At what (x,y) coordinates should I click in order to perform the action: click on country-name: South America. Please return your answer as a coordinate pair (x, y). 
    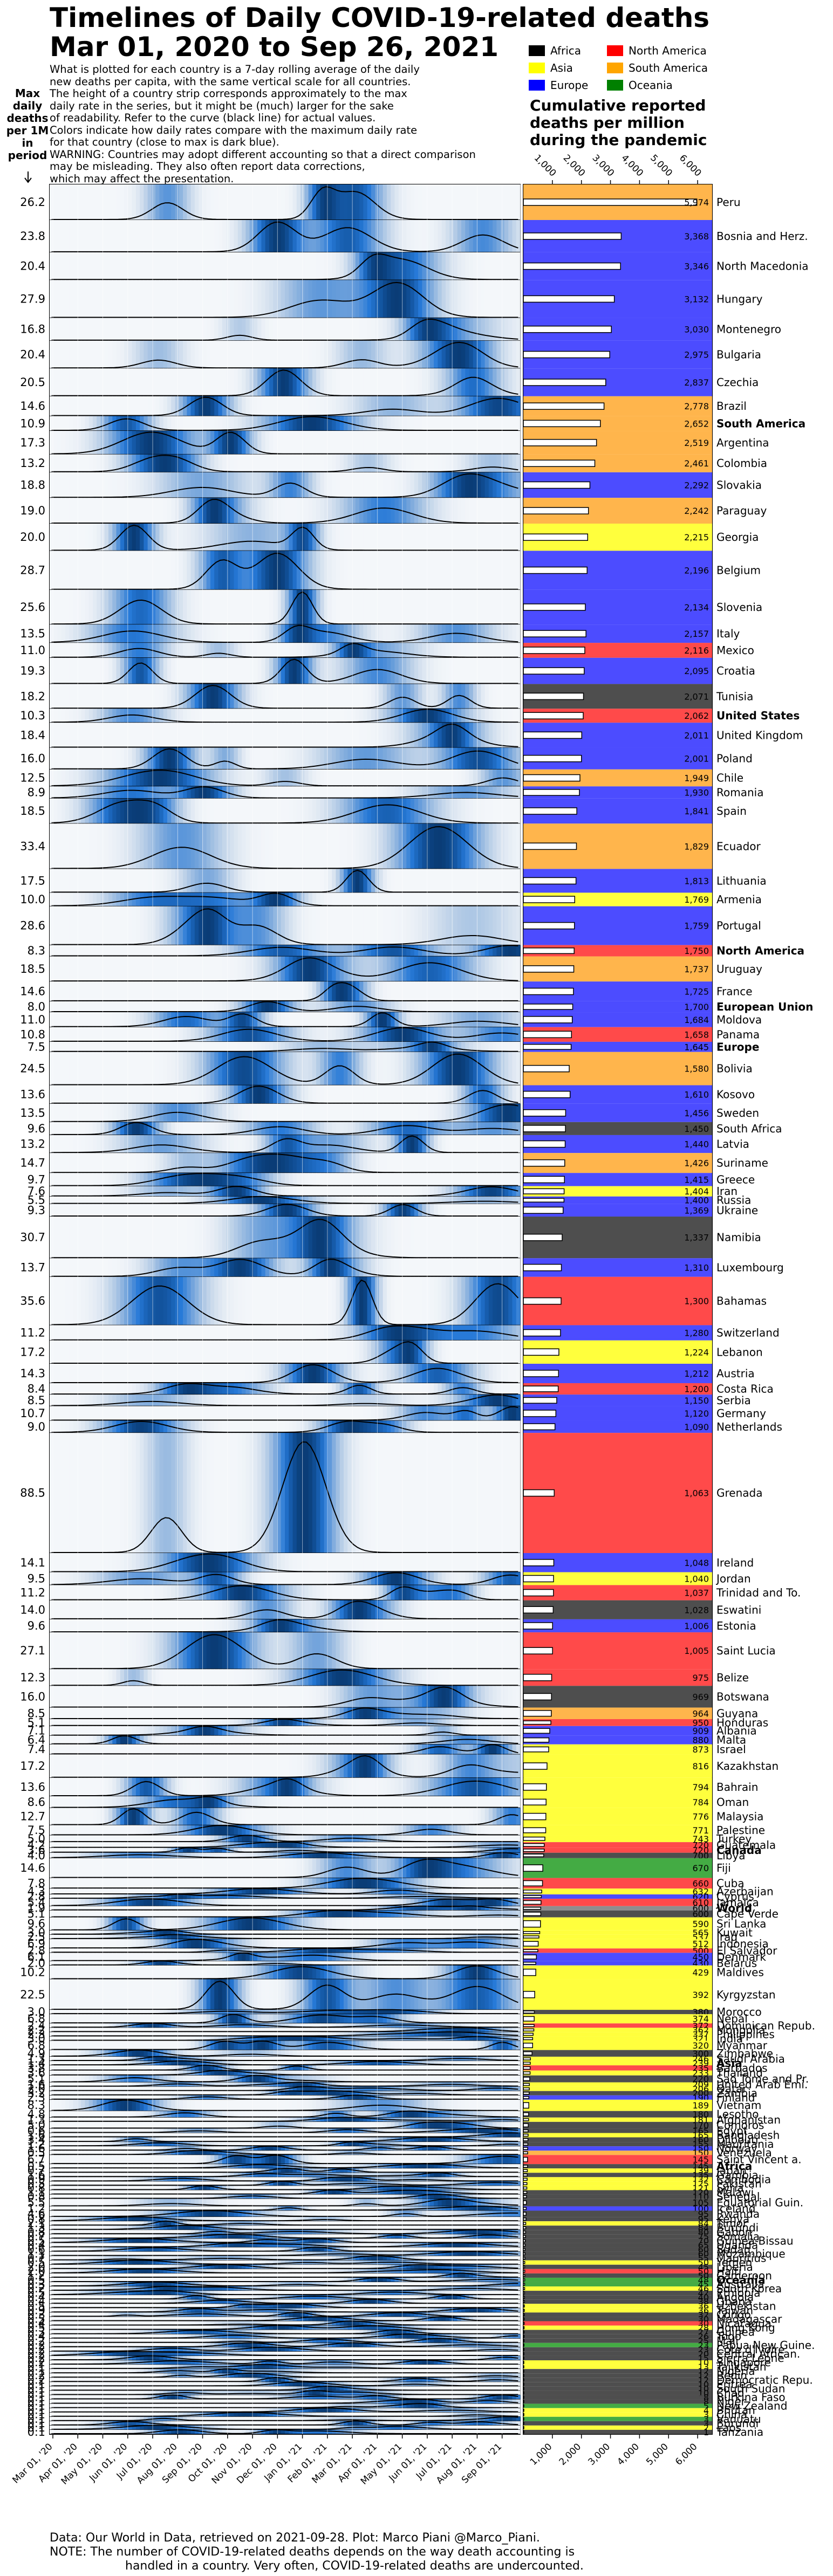
    Looking at the image, I should click on (761, 424).